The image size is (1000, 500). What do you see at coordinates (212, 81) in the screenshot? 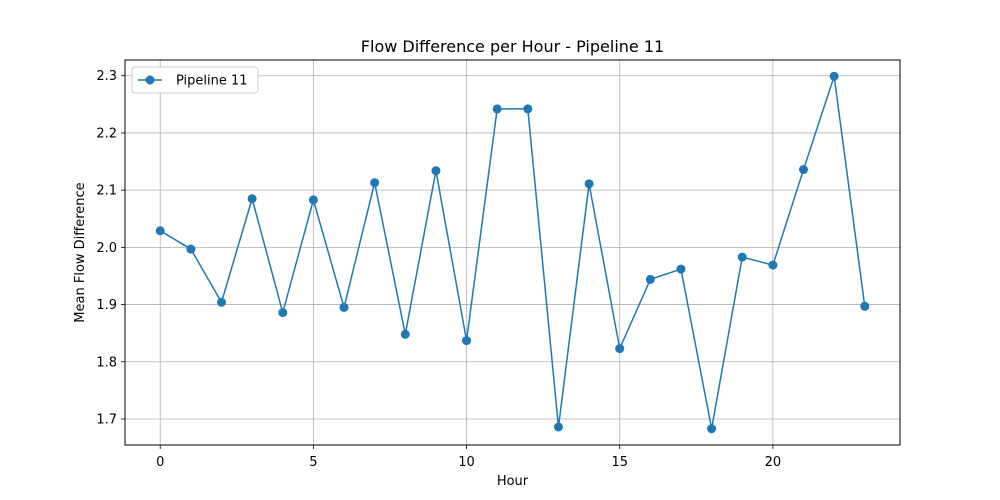
I see `legend-label: Pipeline 11` at bounding box center [212, 81].